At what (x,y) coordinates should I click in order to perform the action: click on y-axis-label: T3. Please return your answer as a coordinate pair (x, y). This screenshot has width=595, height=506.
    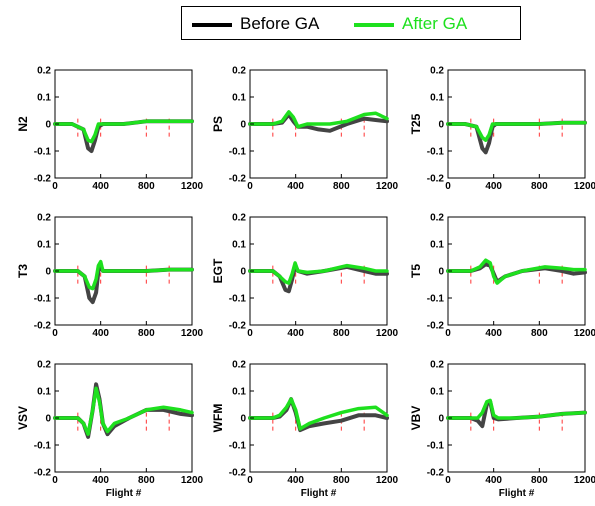
    Looking at the image, I should click on (23, 271).